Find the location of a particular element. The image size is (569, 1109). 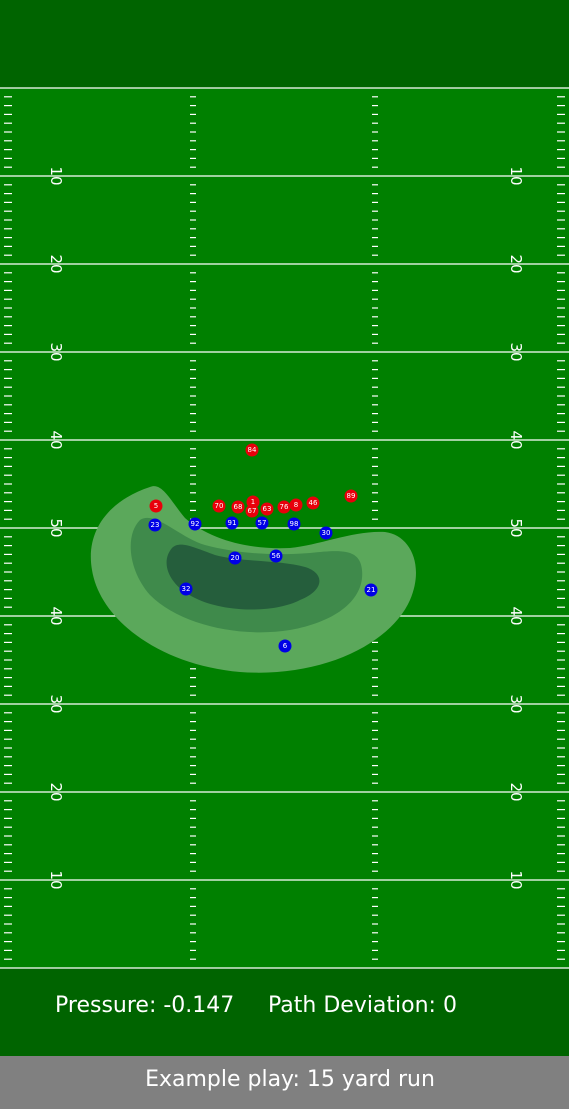

offense-jersey-number: 76 is located at coordinates (284, 507).